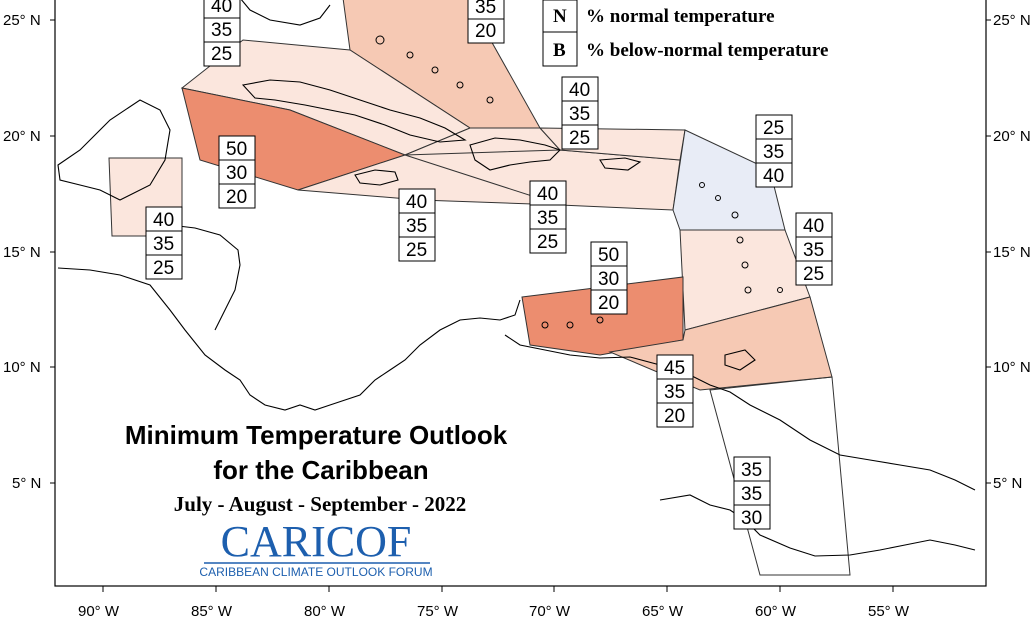 The height and width of the screenshot is (630, 1036). I want to click on caricof-logo: CARICOF CARIBBEAN CLIMATE OUTLOOK FORUM, so click(315, 548).